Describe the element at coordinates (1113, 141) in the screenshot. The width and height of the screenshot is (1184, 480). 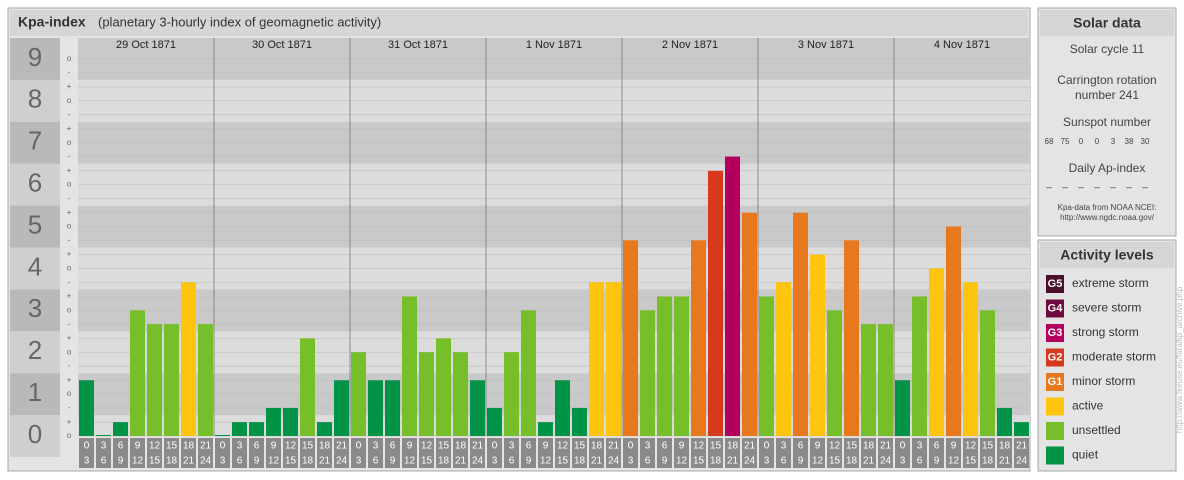
I see `sunspot-number: 3` at that location.